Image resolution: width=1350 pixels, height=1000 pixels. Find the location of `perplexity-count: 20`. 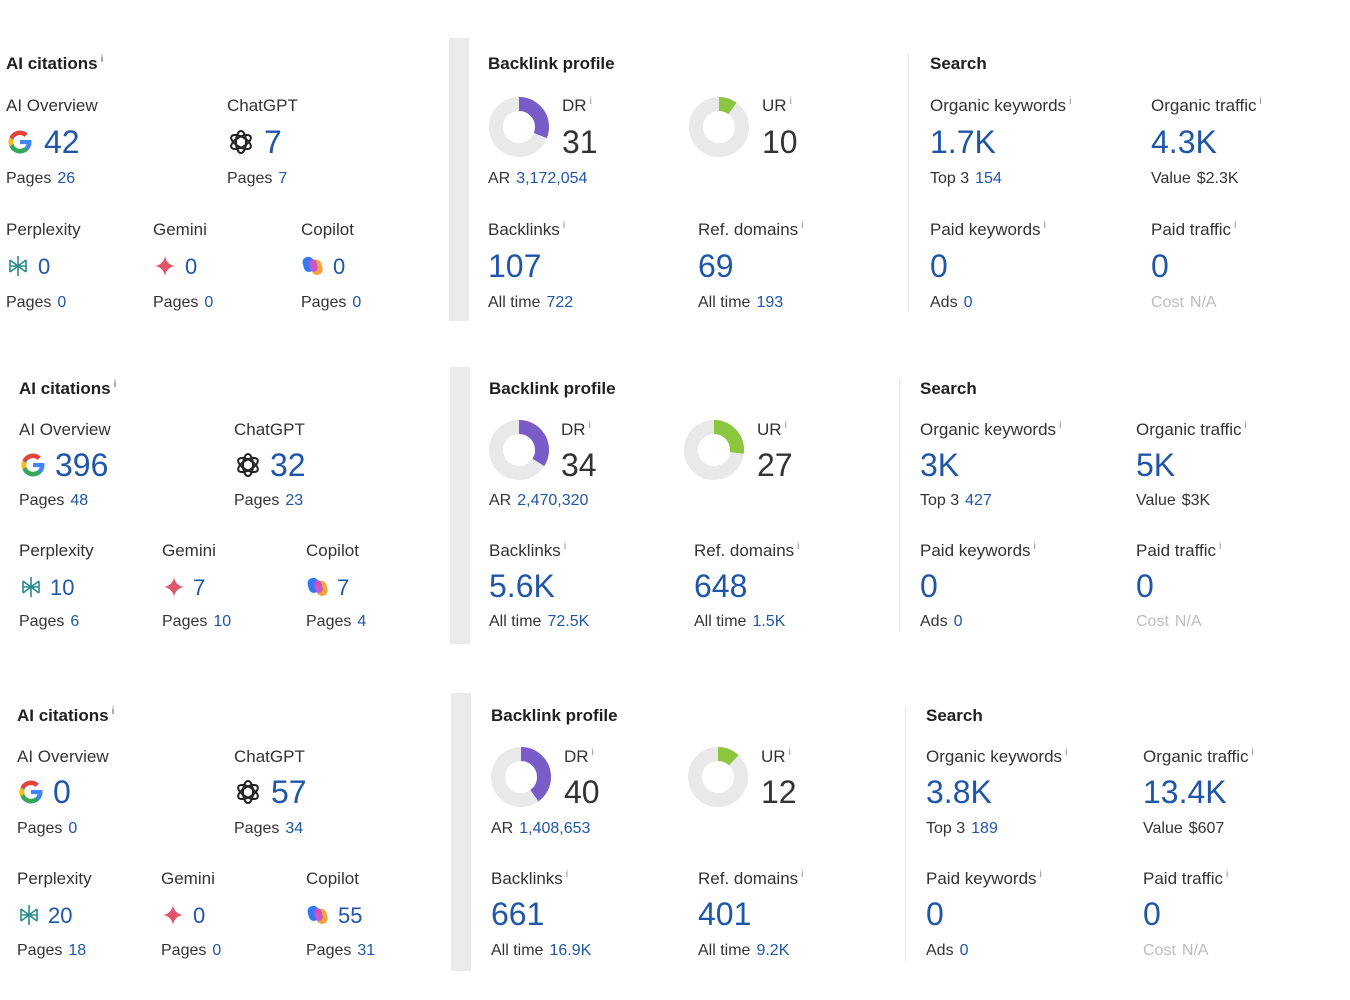

perplexity-count: 20 is located at coordinates (60, 915).